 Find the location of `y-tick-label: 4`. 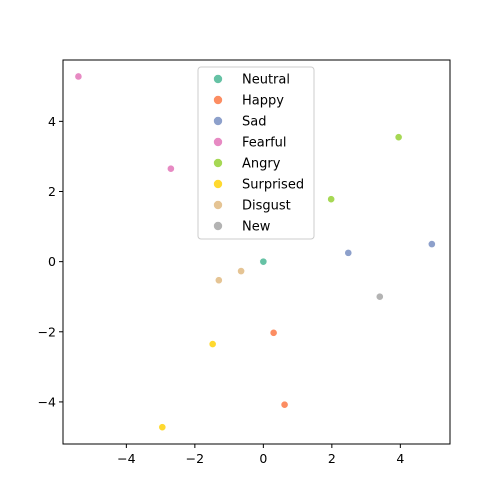

y-tick-label: 4 is located at coordinates (52, 121).